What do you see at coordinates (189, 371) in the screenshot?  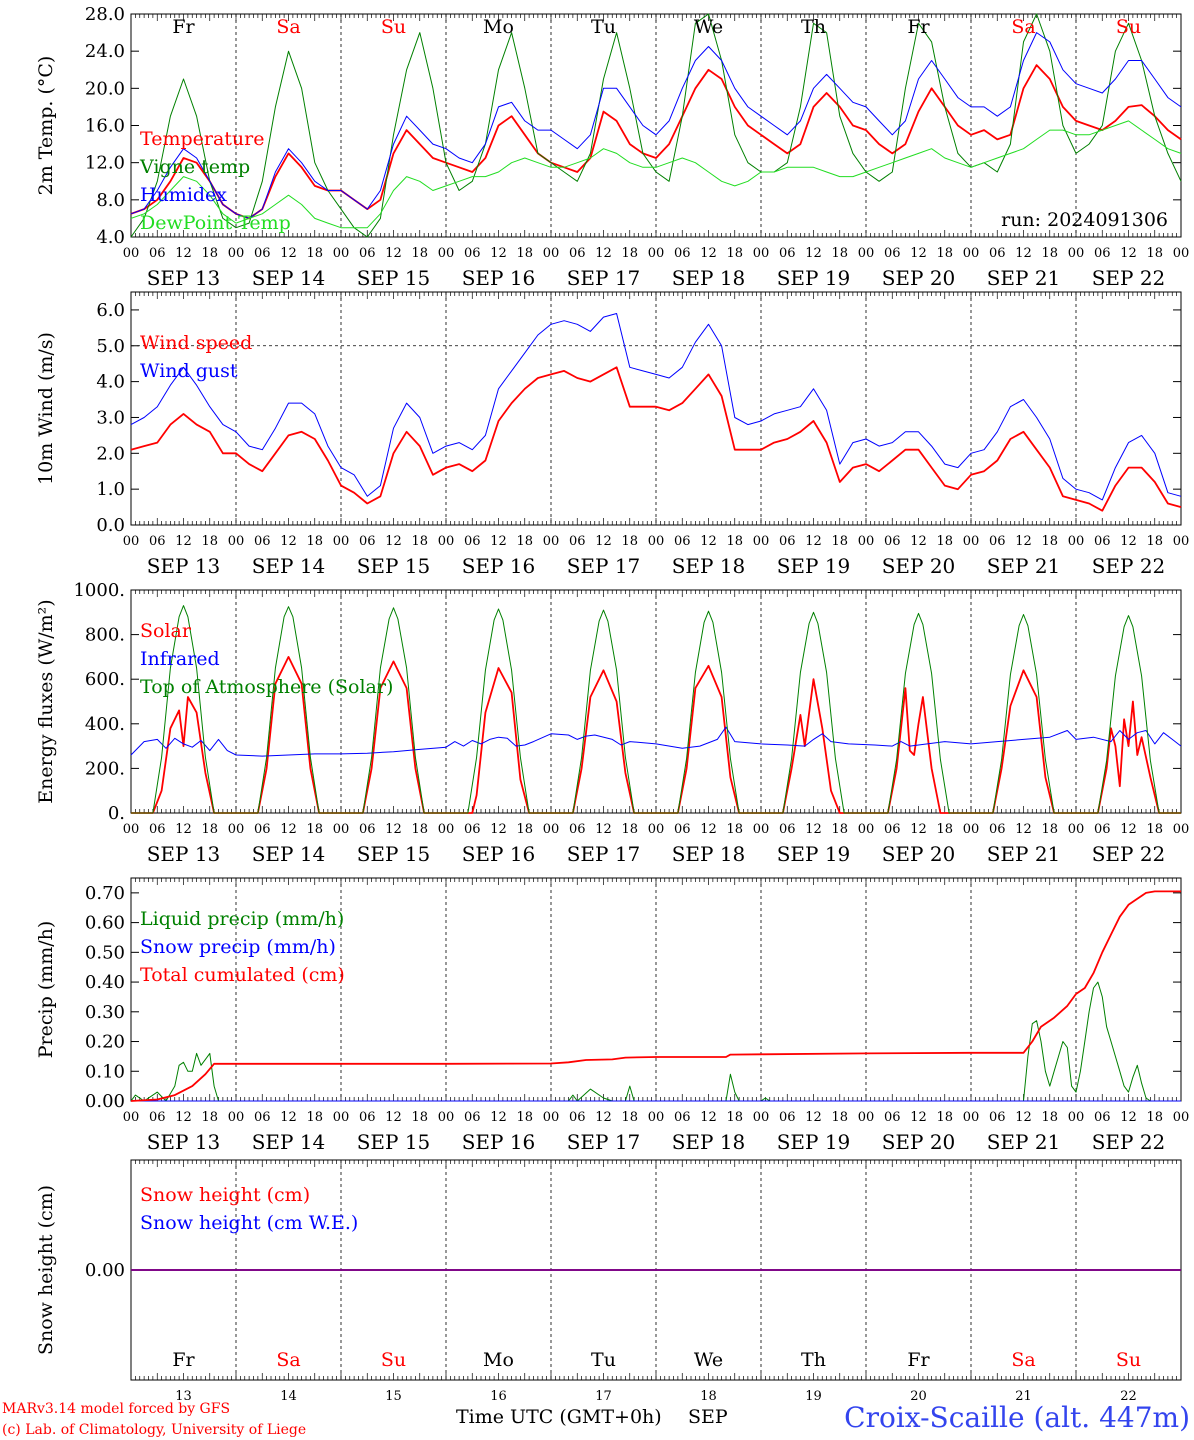 I see `legend-entry: Wind gust` at bounding box center [189, 371].